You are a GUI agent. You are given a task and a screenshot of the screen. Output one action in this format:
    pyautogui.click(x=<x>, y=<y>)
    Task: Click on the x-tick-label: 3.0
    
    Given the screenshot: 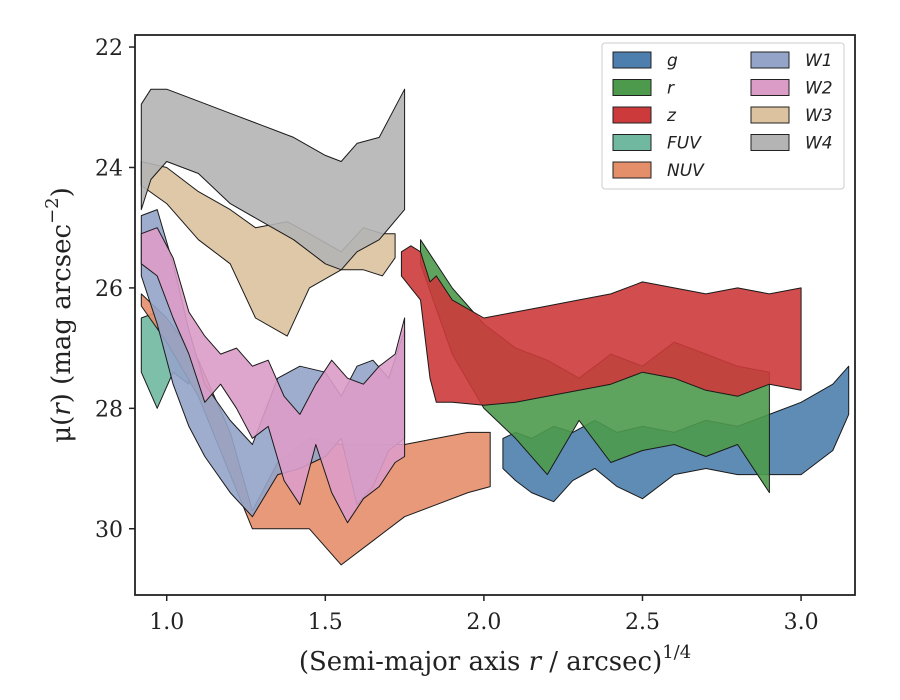 What is the action you would take?
    pyautogui.click(x=801, y=622)
    